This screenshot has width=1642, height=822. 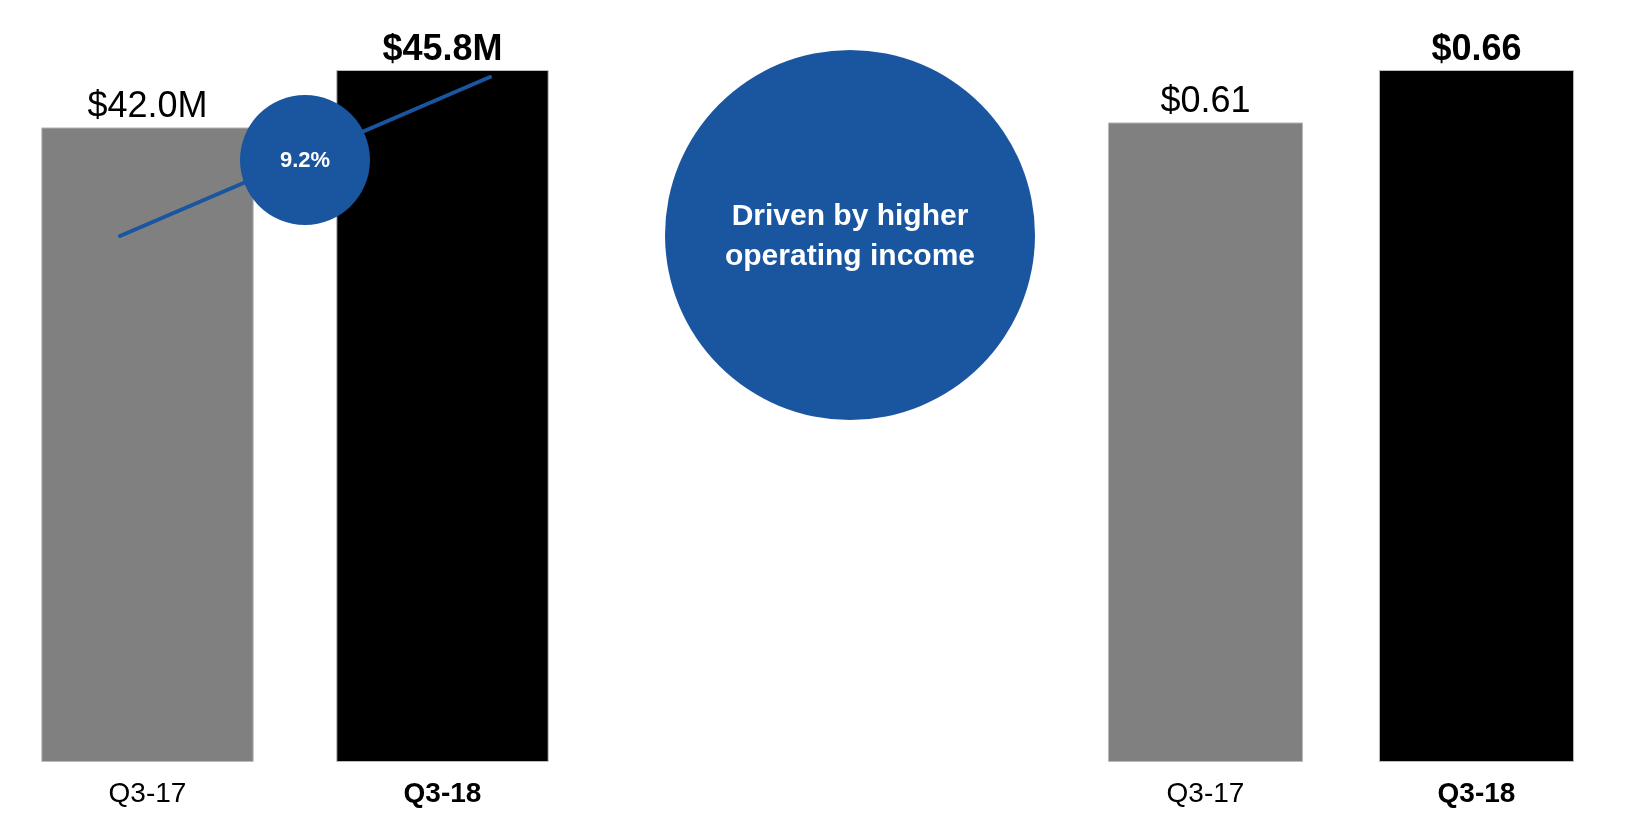 What do you see at coordinates (850, 235) in the screenshot?
I see `circle-callout: Driven by higher operating income` at bounding box center [850, 235].